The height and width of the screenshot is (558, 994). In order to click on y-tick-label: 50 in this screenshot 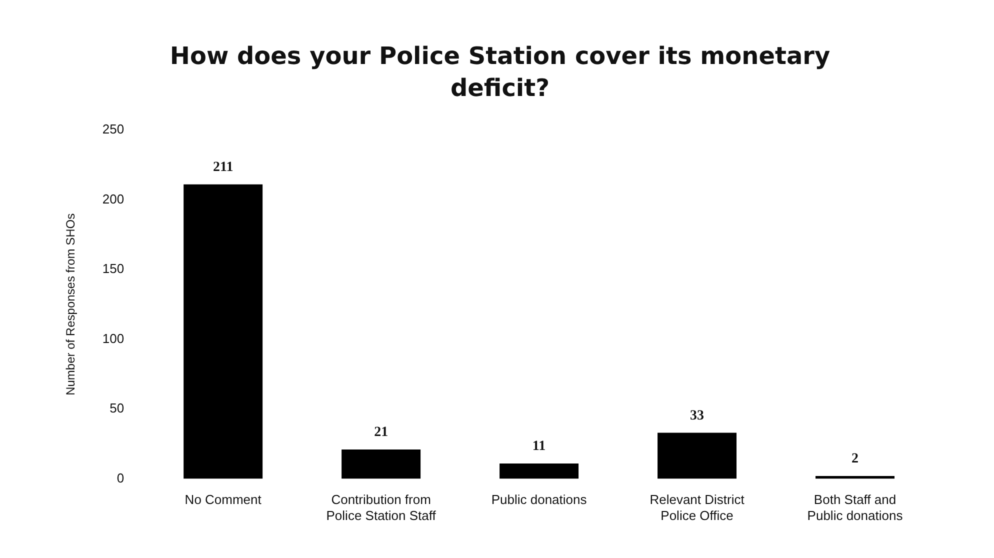, I will do `click(117, 408)`.